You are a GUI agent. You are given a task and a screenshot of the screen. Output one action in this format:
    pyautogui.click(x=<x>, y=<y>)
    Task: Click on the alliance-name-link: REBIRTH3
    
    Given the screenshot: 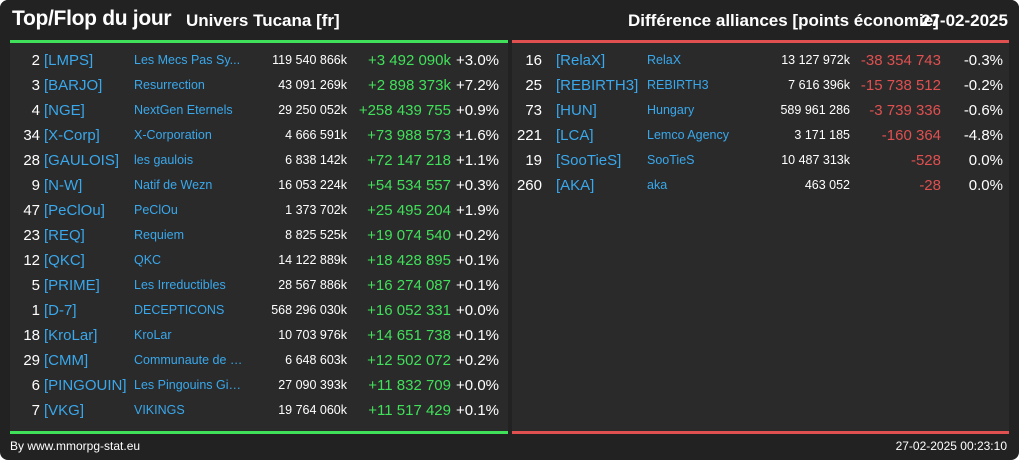 What is the action you would take?
    pyautogui.click(x=678, y=85)
    